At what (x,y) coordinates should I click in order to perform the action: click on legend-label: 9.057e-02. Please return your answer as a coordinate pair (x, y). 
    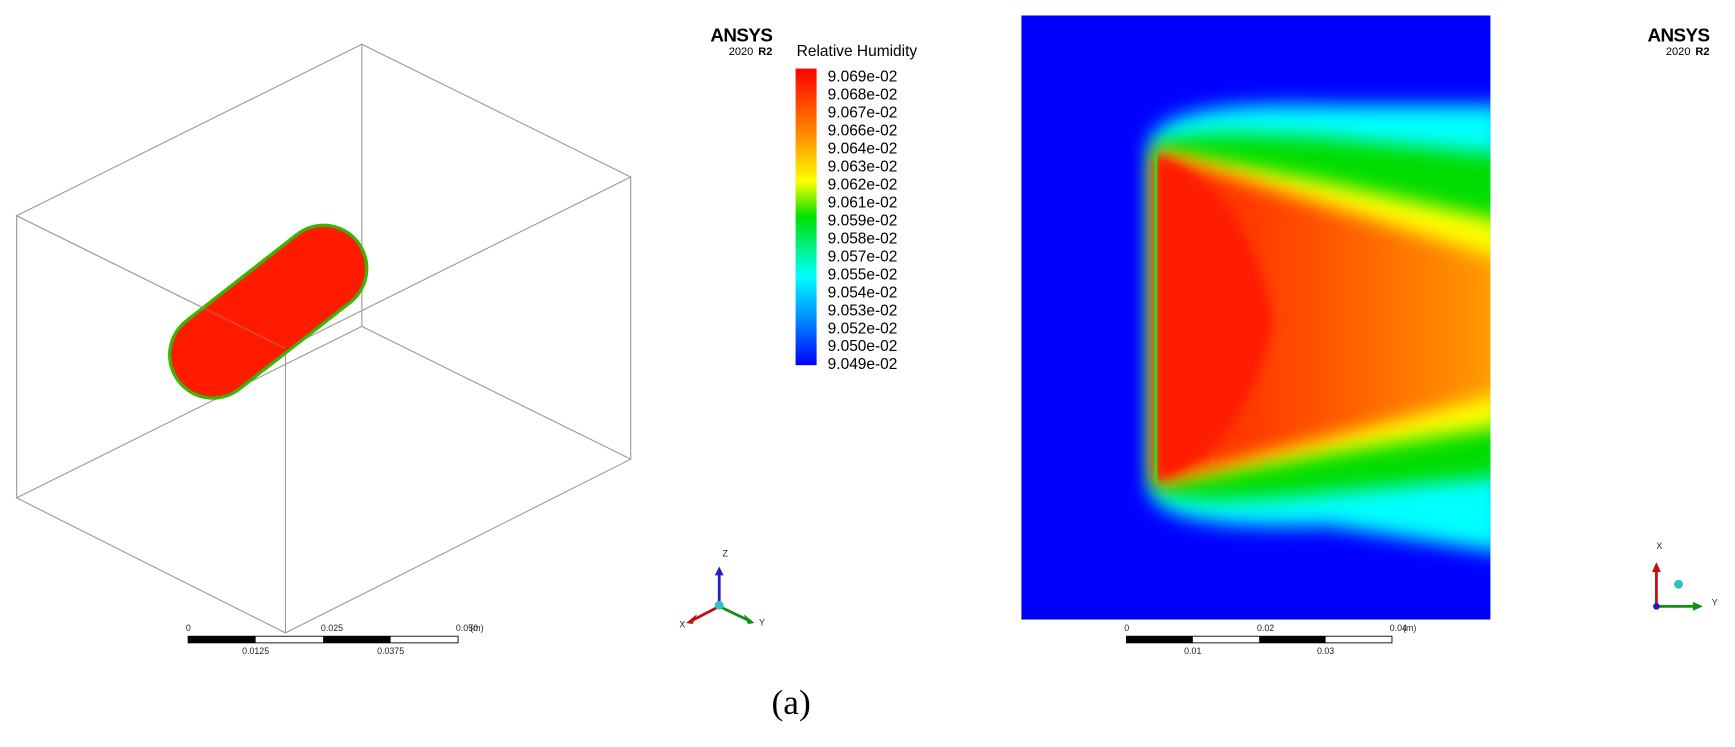
    Looking at the image, I should click on (863, 256).